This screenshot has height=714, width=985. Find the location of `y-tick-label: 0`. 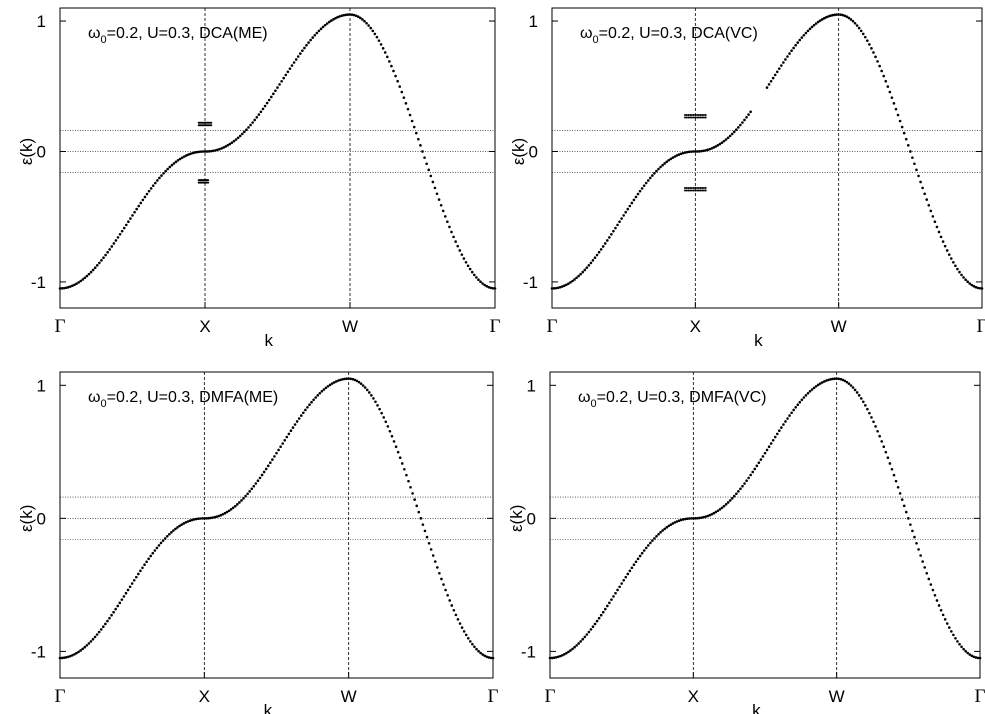

y-tick-label: 0 is located at coordinates (41, 151).